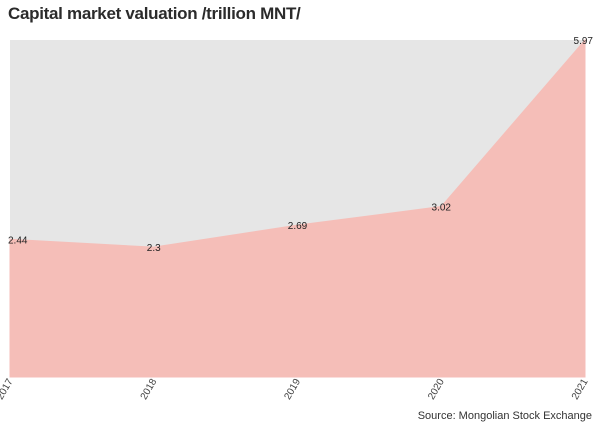 The height and width of the screenshot is (433, 600). I want to click on x-tick-2019: 2019, so click(292, 389).